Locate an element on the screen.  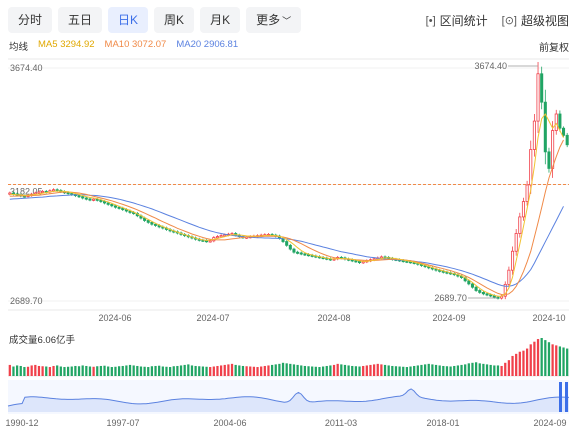
history-overview is located at coordinates (288, 397).